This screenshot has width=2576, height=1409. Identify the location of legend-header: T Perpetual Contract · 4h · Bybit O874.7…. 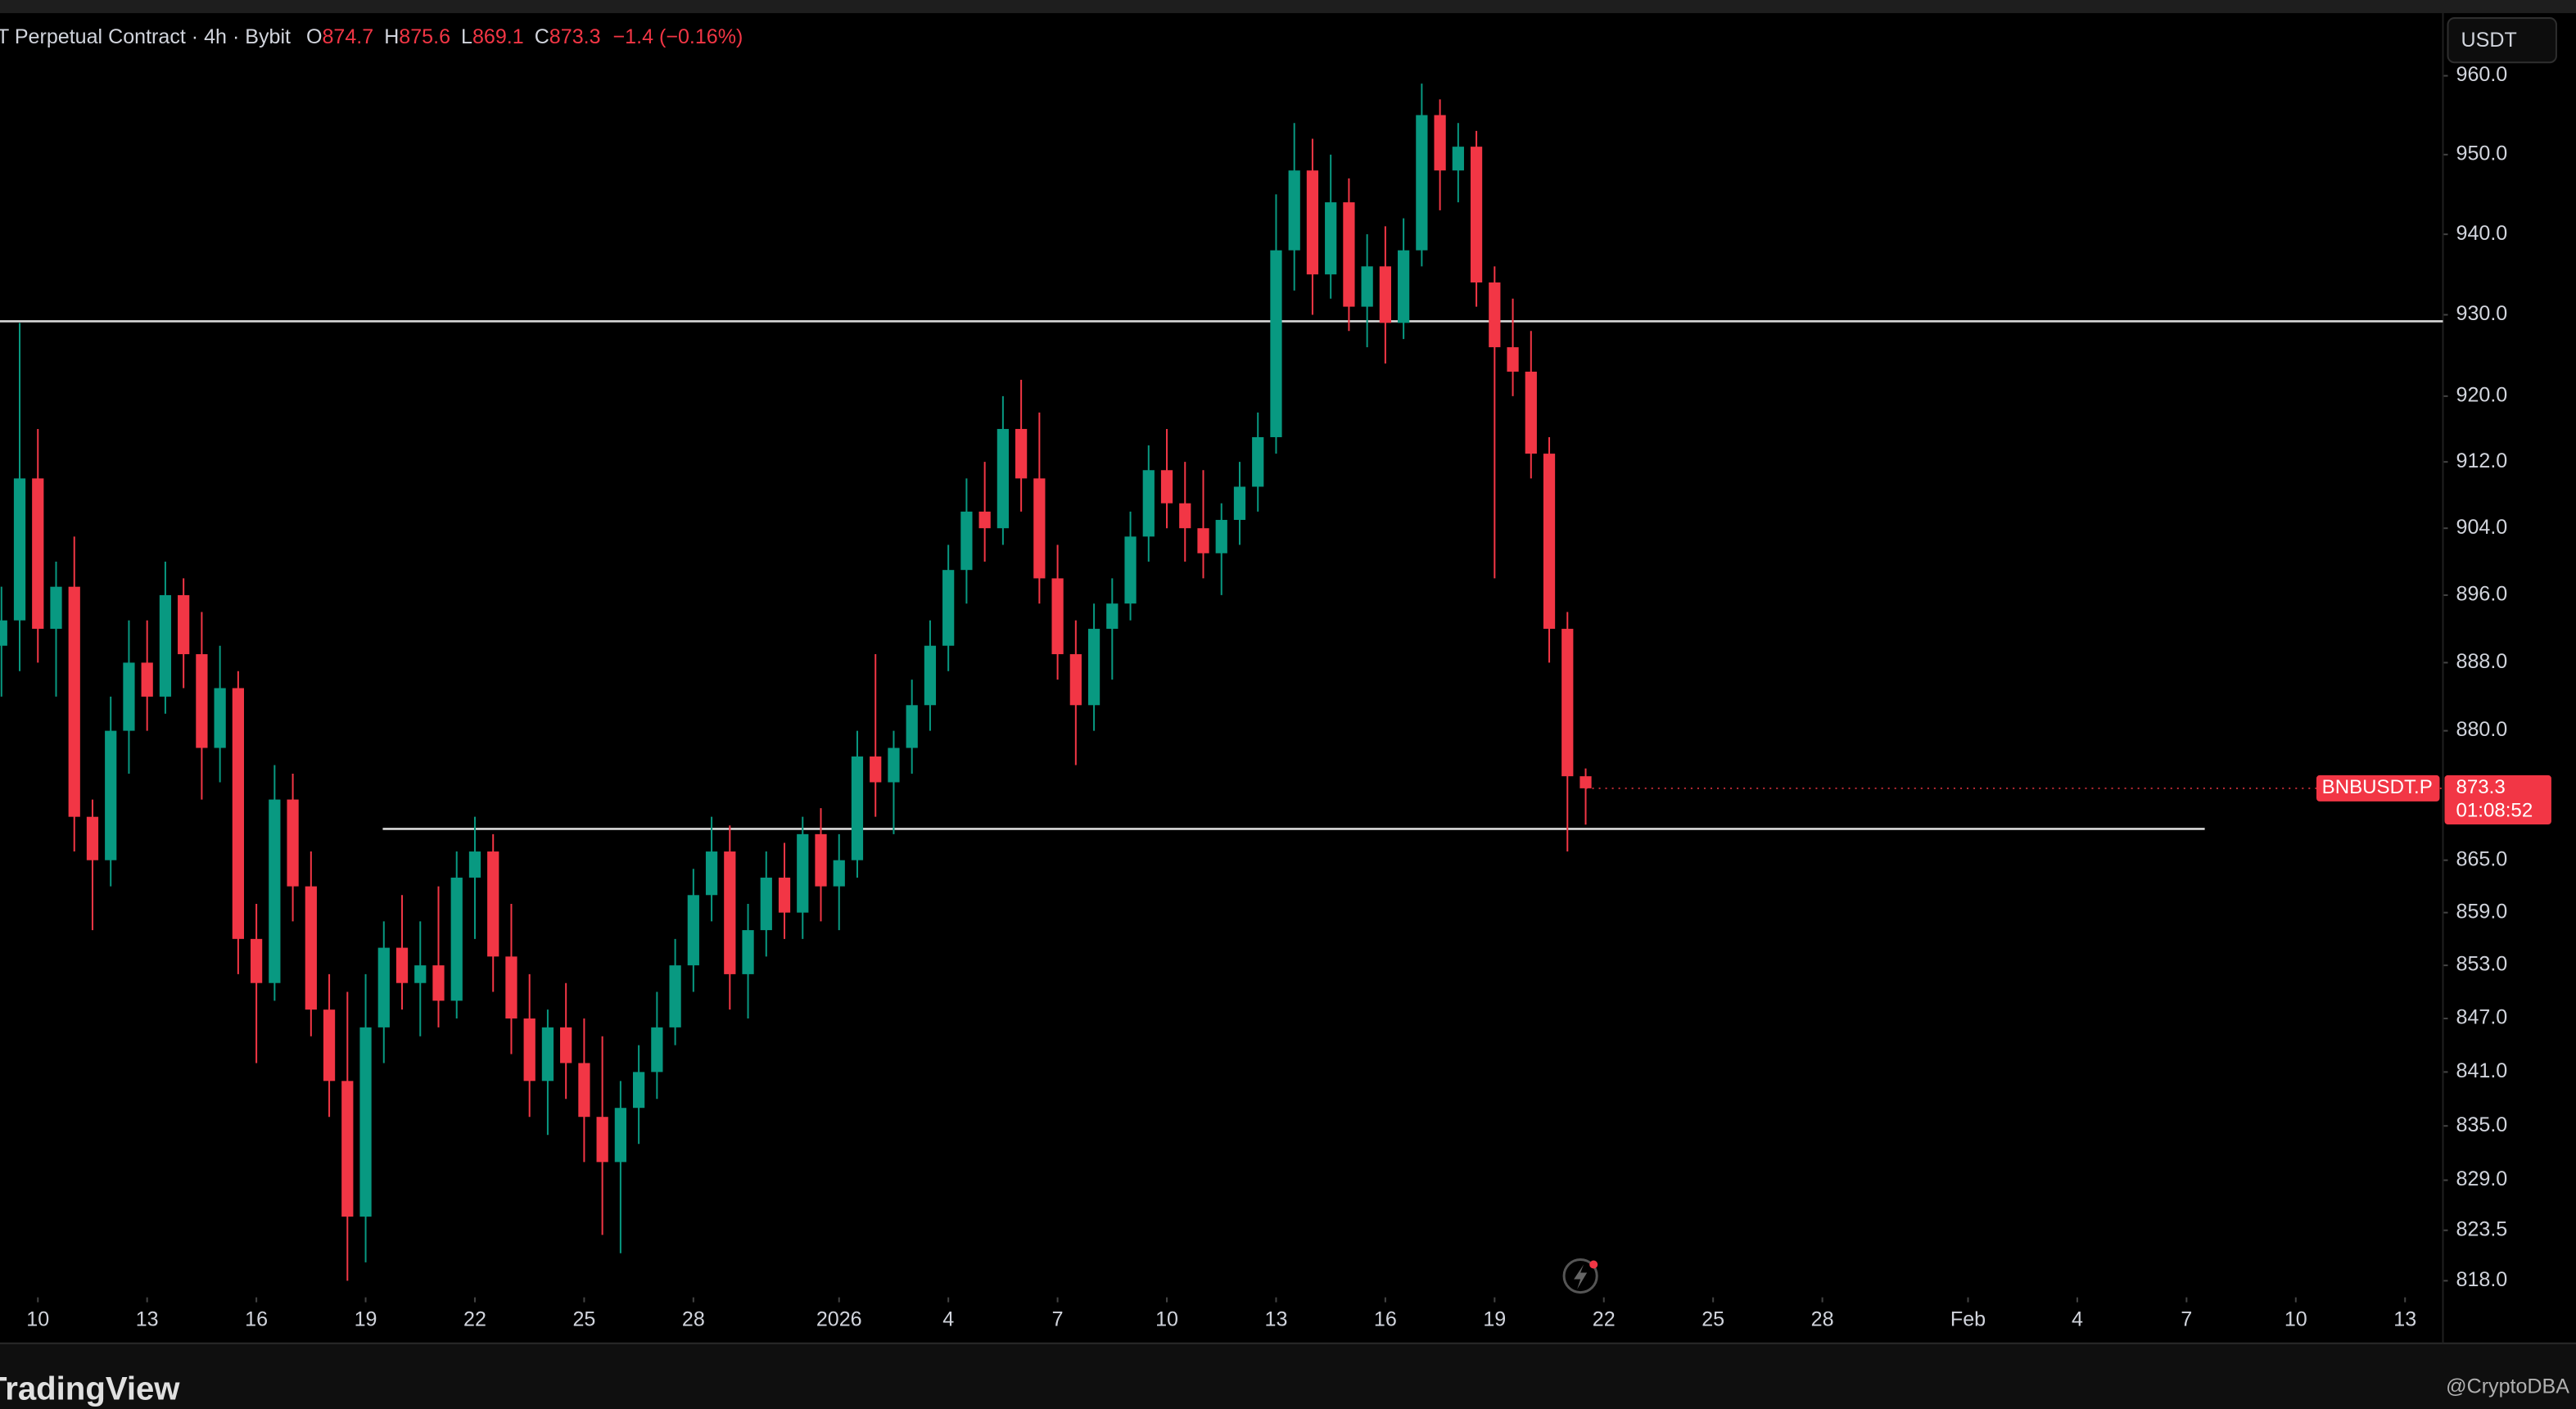
(371, 36).